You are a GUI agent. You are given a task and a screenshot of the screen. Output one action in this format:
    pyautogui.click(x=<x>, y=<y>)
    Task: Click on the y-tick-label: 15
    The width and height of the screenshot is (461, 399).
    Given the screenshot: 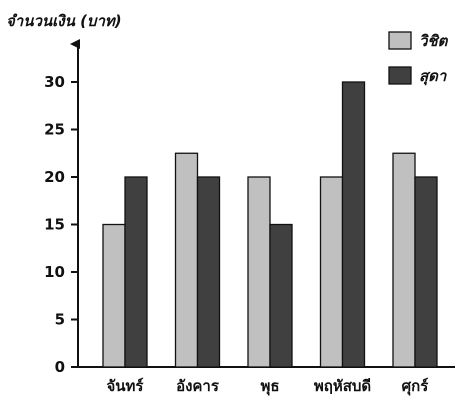 What is the action you would take?
    pyautogui.click(x=54, y=225)
    